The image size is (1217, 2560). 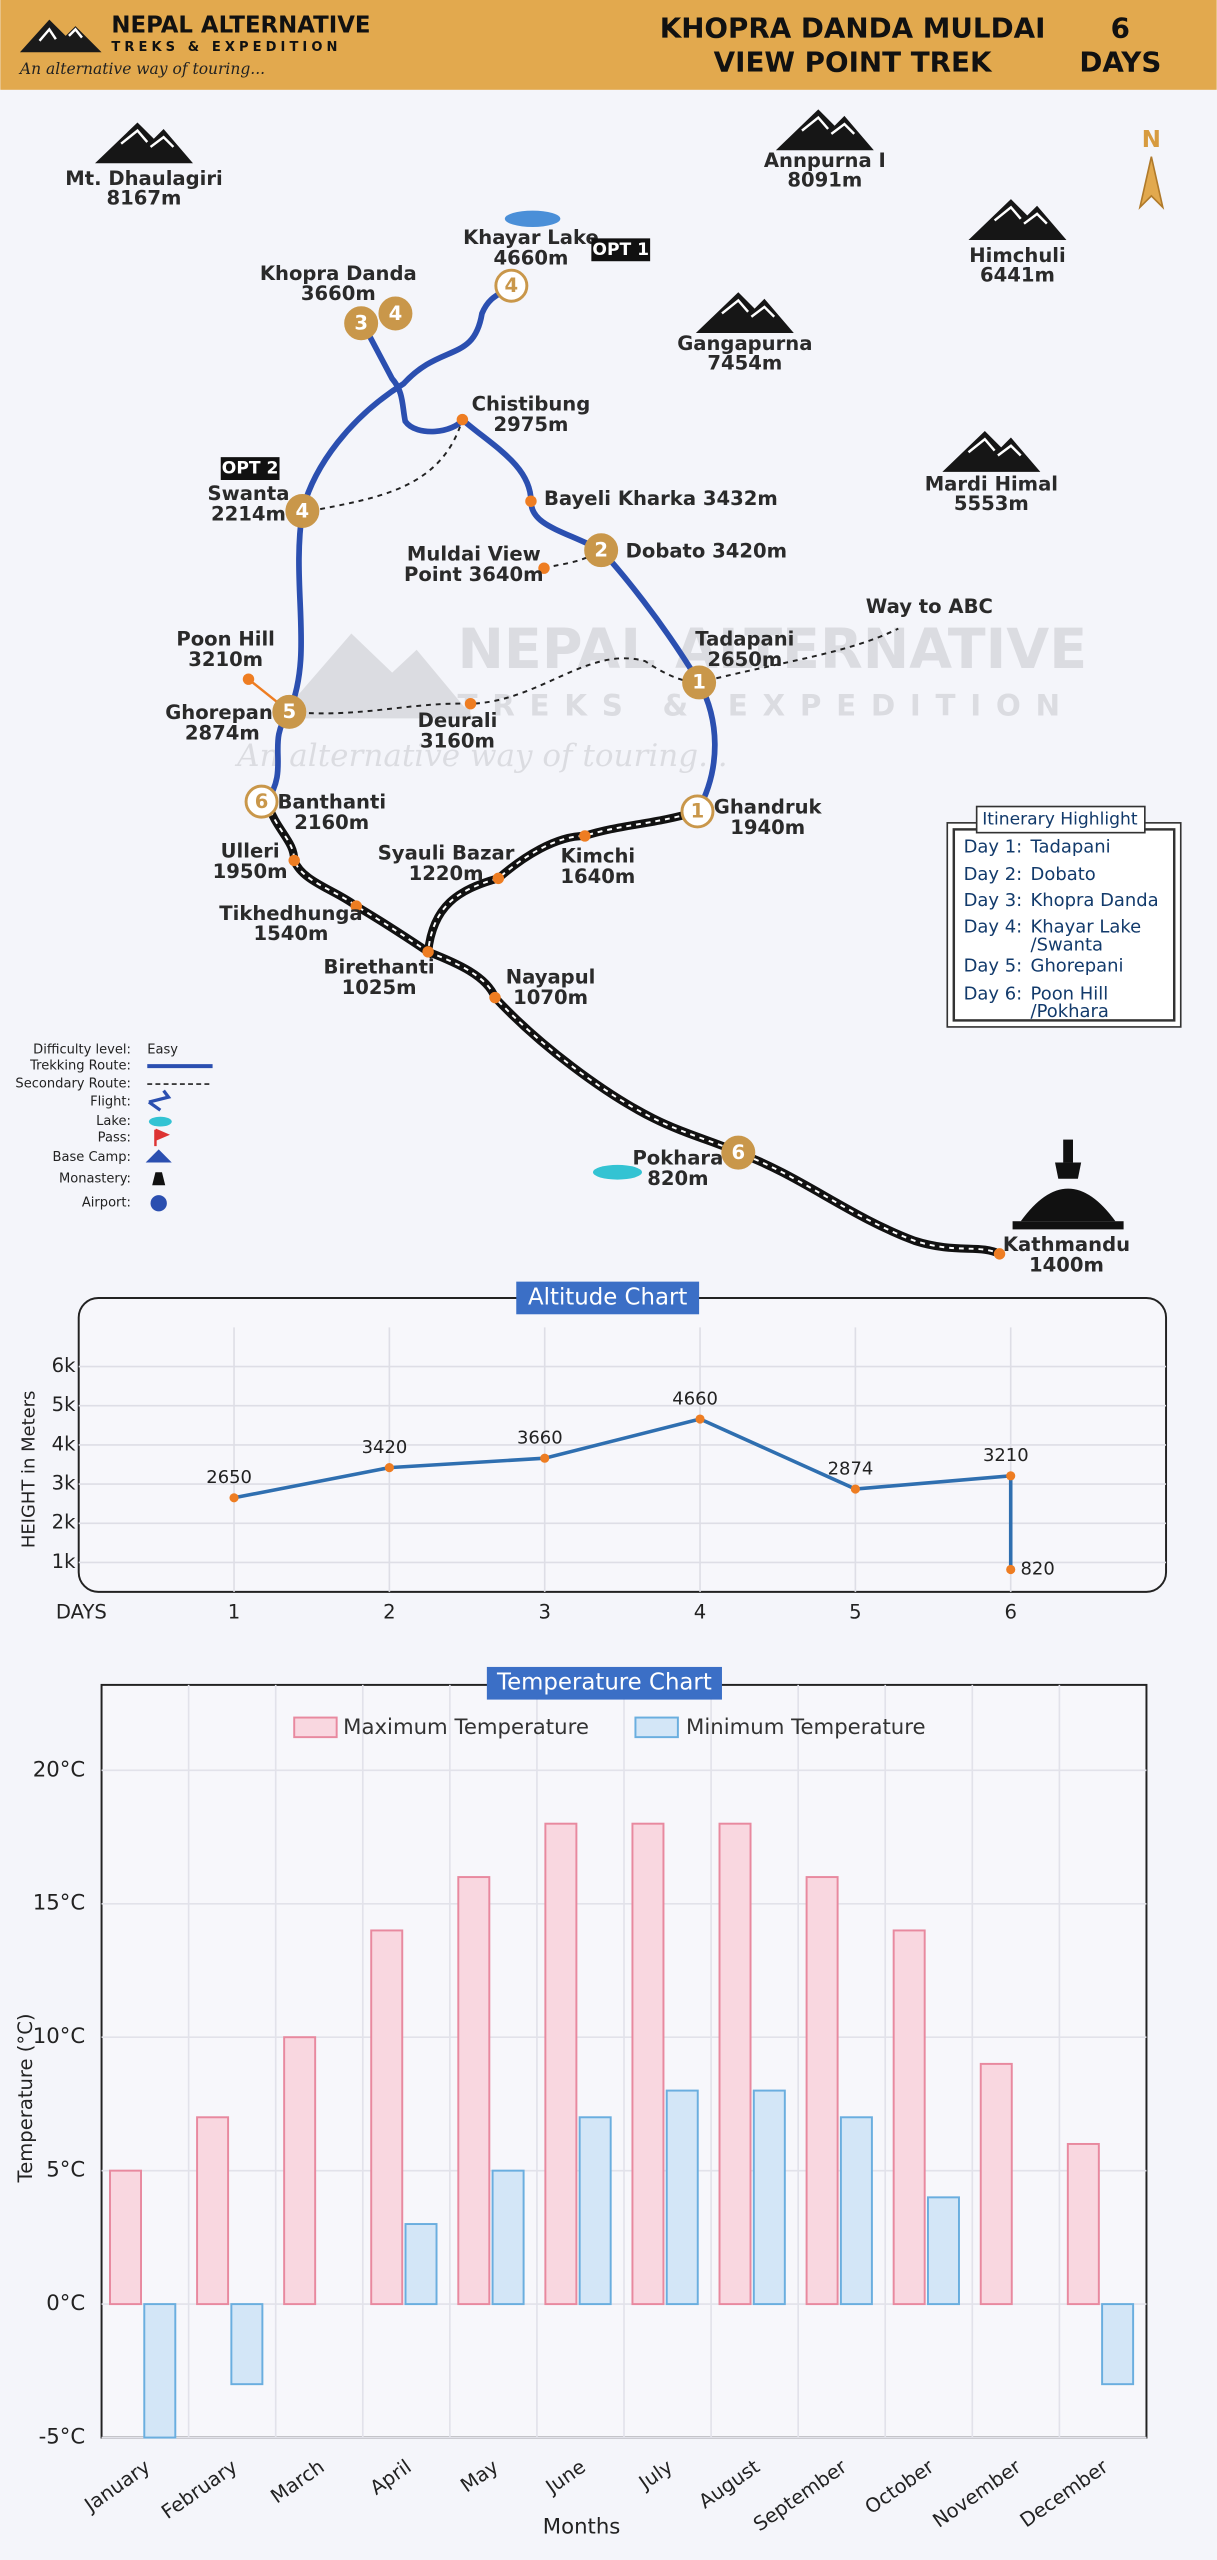 I want to click on place-label: Deurali, so click(x=458, y=720).